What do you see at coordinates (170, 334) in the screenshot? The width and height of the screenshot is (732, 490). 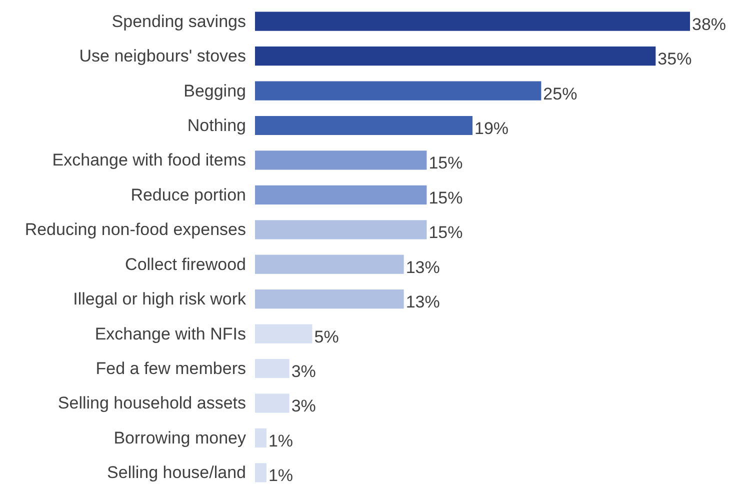 I see `y-tick-label: Exchange with NFIs` at bounding box center [170, 334].